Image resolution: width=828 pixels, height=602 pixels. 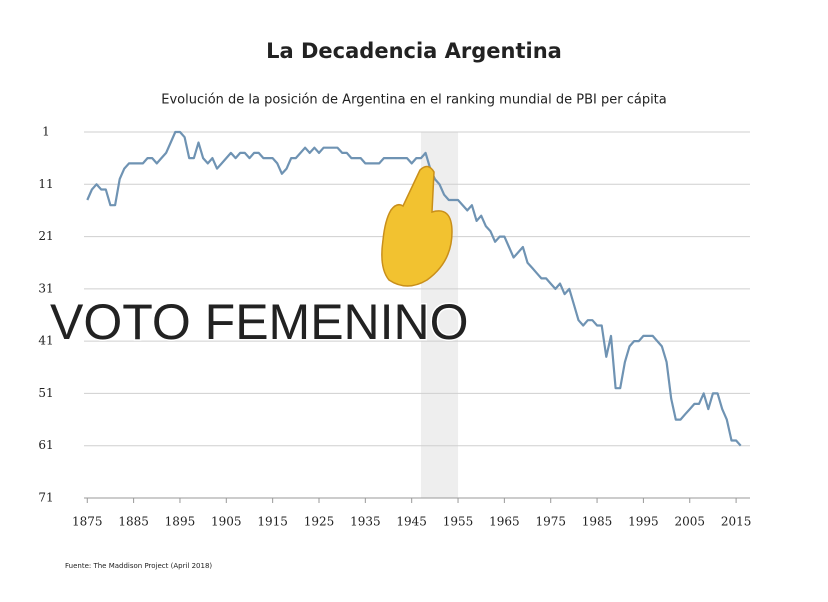 What do you see at coordinates (365, 522) in the screenshot?
I see `x-tick-label: 1935` at bounding box center [365, 522].